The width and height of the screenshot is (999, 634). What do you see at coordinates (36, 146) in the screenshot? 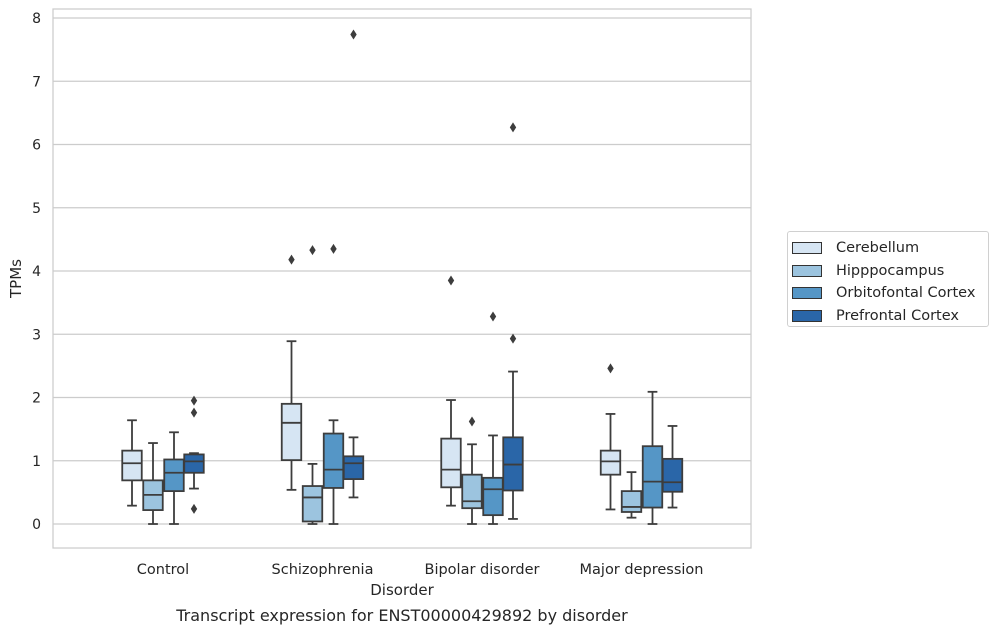
I see `y-tick-label: 6` at bounding box center [36, 146].